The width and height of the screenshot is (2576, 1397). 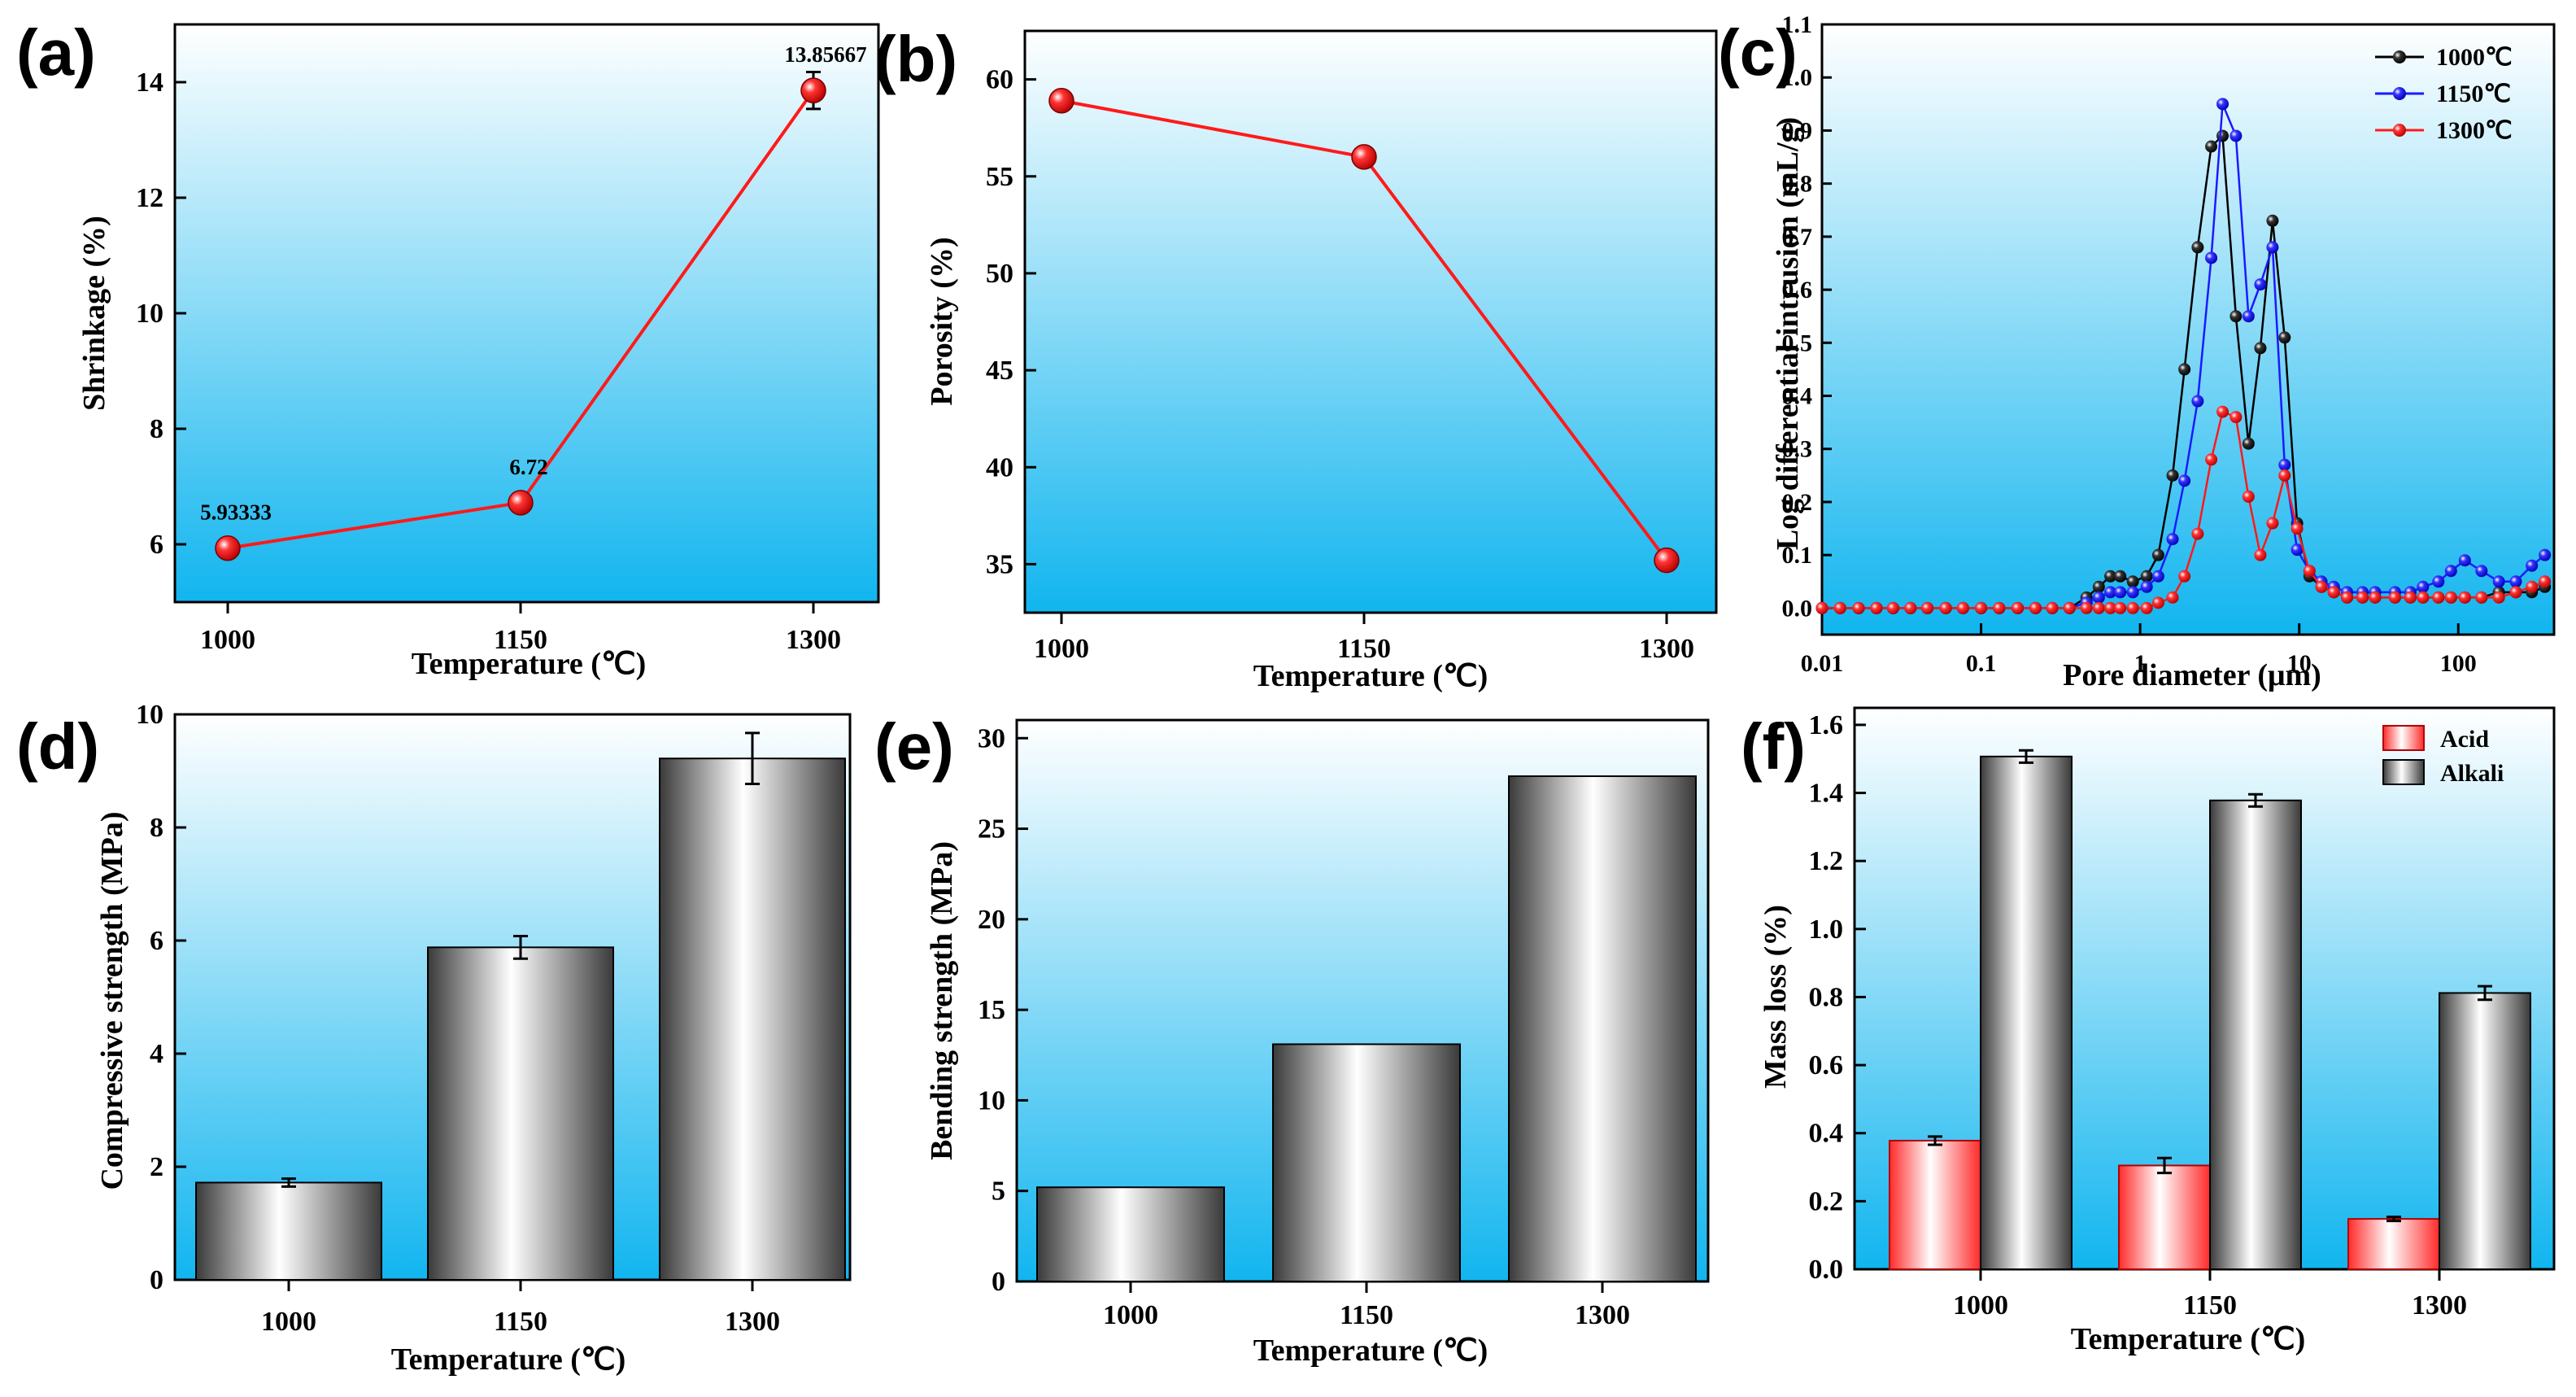 I want to click on panel-c-frame, so click(x=2188, y=329).